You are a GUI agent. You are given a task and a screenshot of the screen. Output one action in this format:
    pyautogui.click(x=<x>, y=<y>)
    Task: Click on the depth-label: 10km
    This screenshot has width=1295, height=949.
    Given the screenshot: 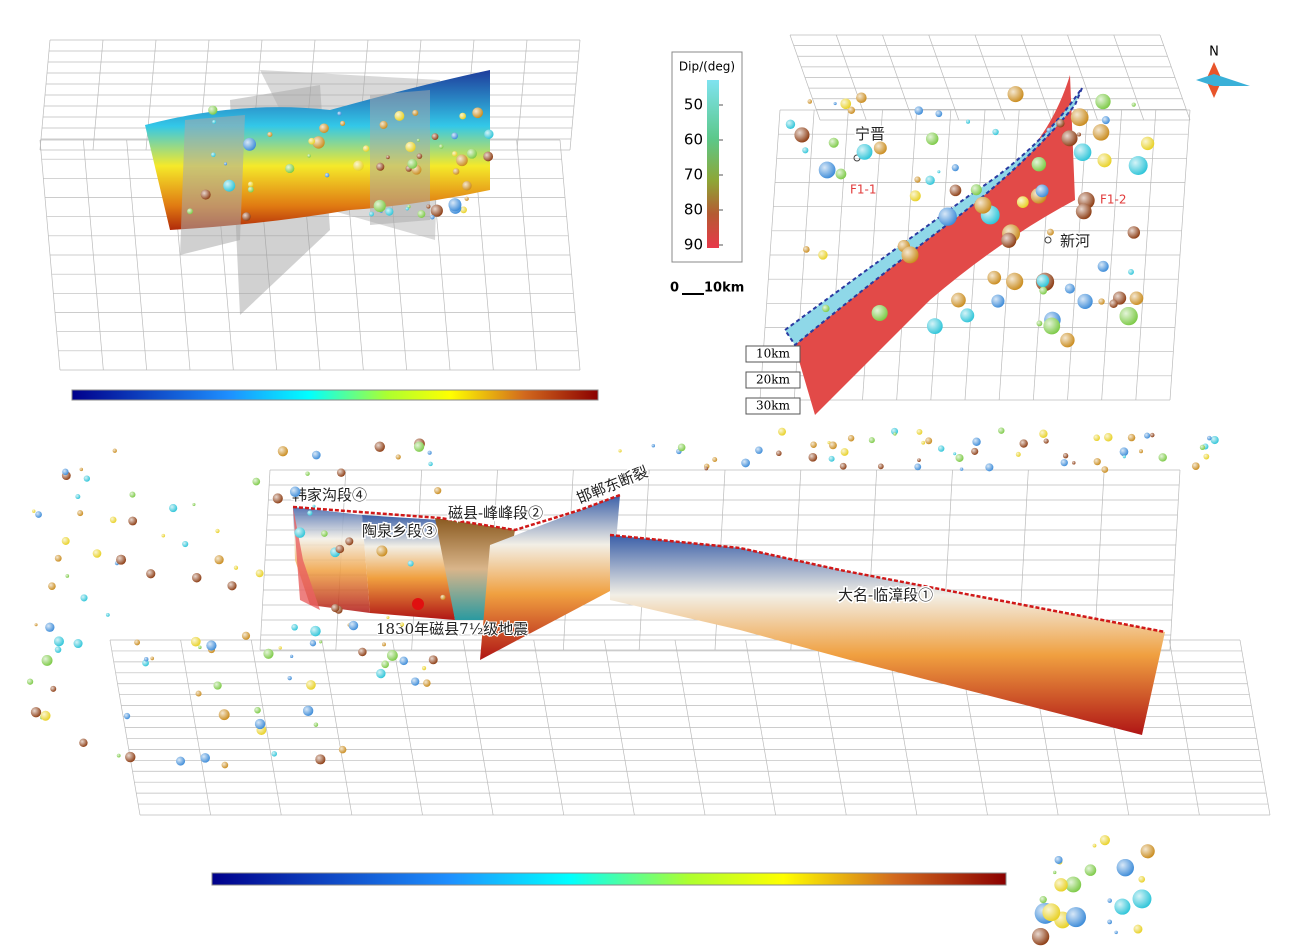 What is the action you would take?
    pyautogui.click(x=773, y=354)
    